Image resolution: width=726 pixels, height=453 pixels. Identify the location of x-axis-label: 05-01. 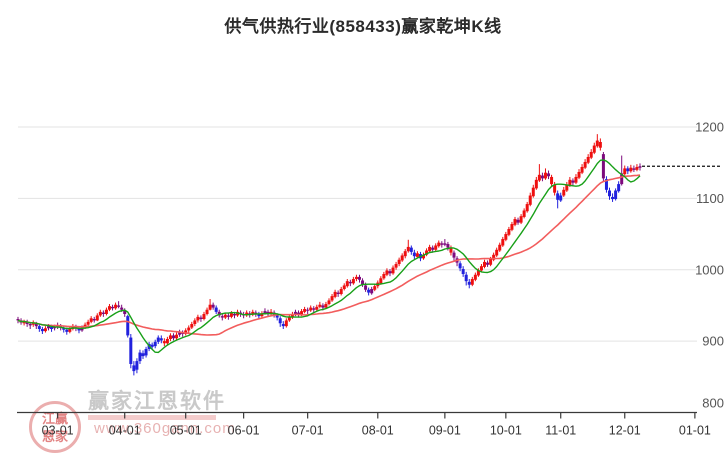
(186, 431).